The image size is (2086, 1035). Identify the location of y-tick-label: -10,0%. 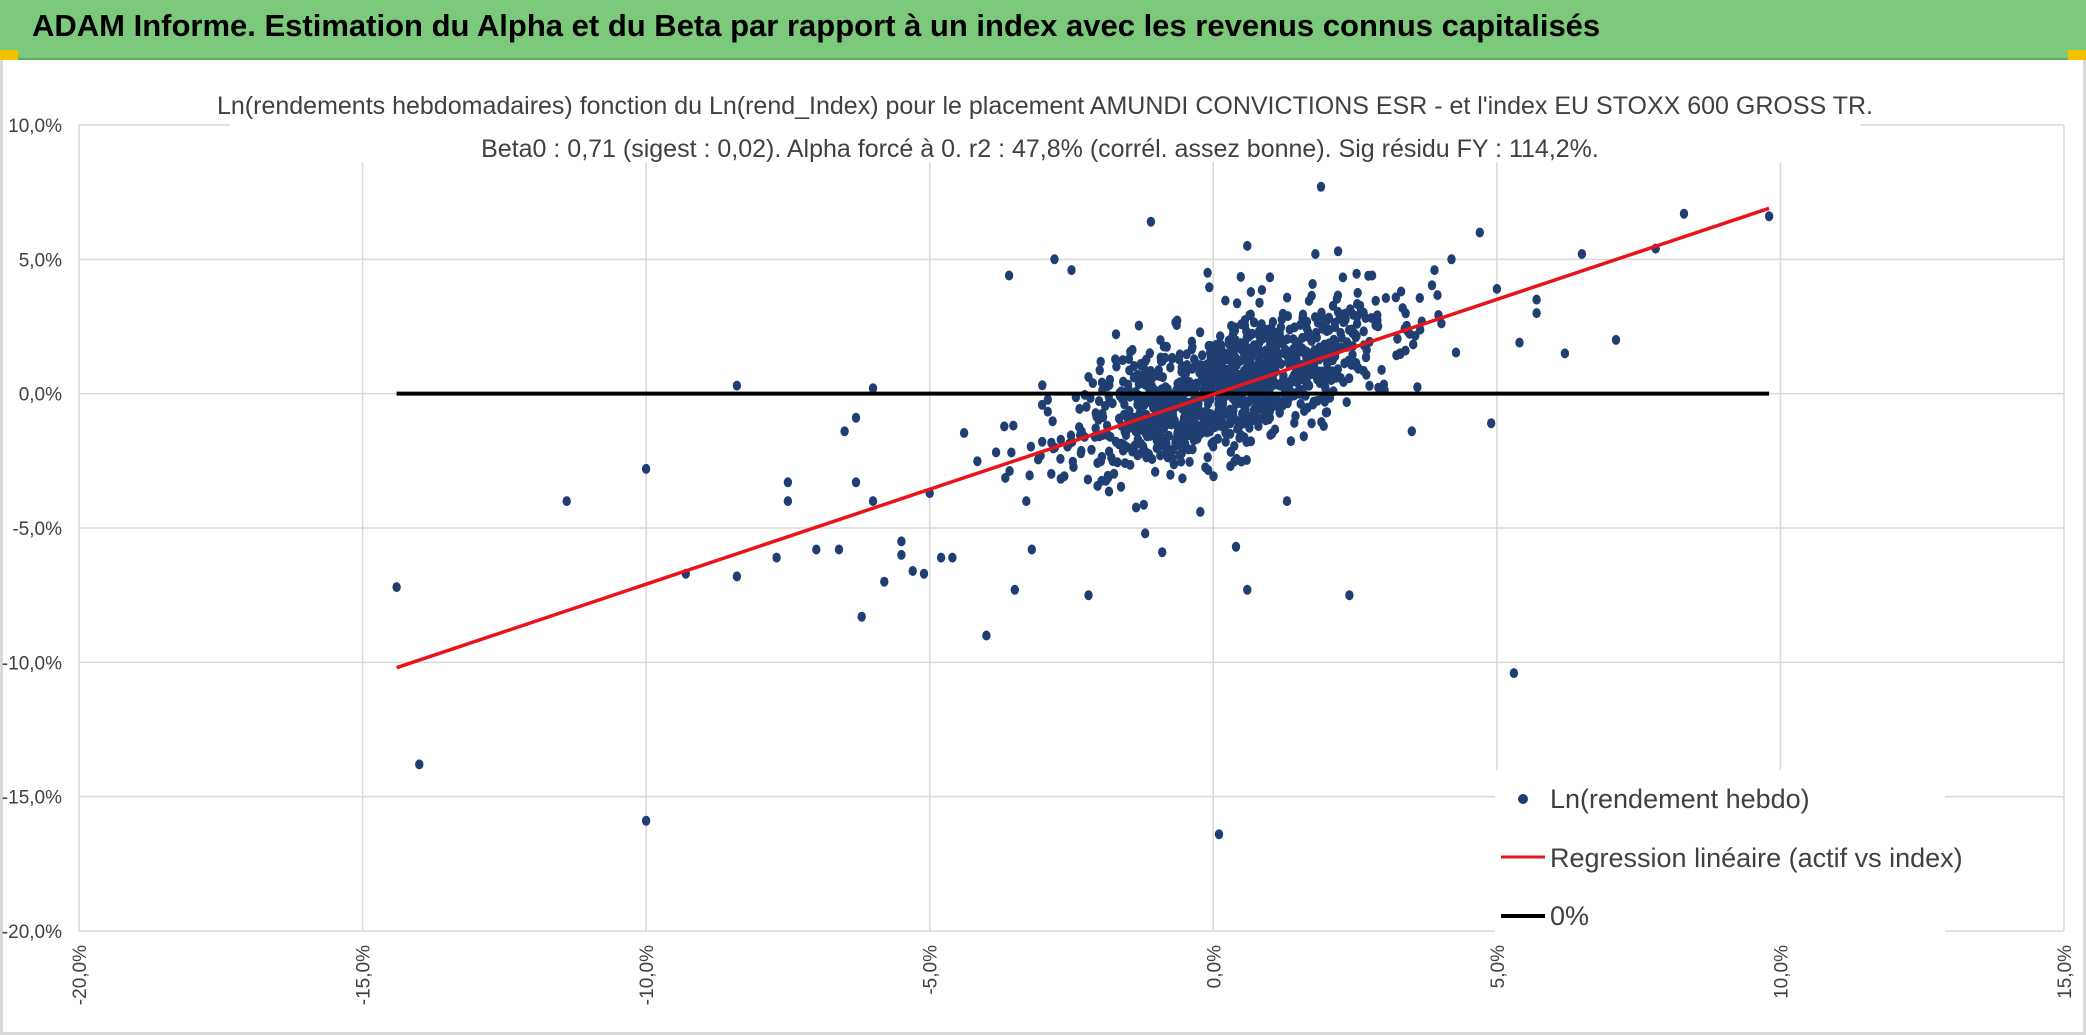
(32, 663).